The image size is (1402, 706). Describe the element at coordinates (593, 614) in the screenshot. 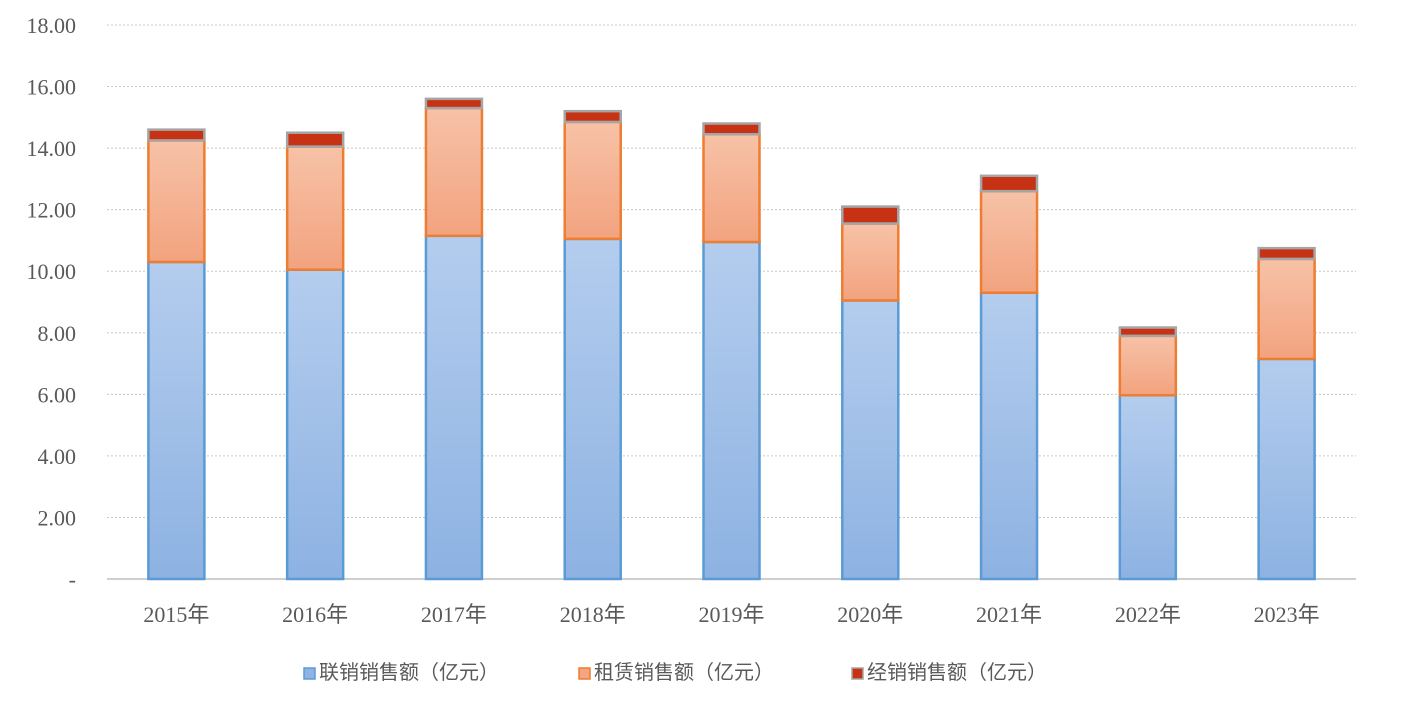

I see `x-tick-label: 2018年` at that location.